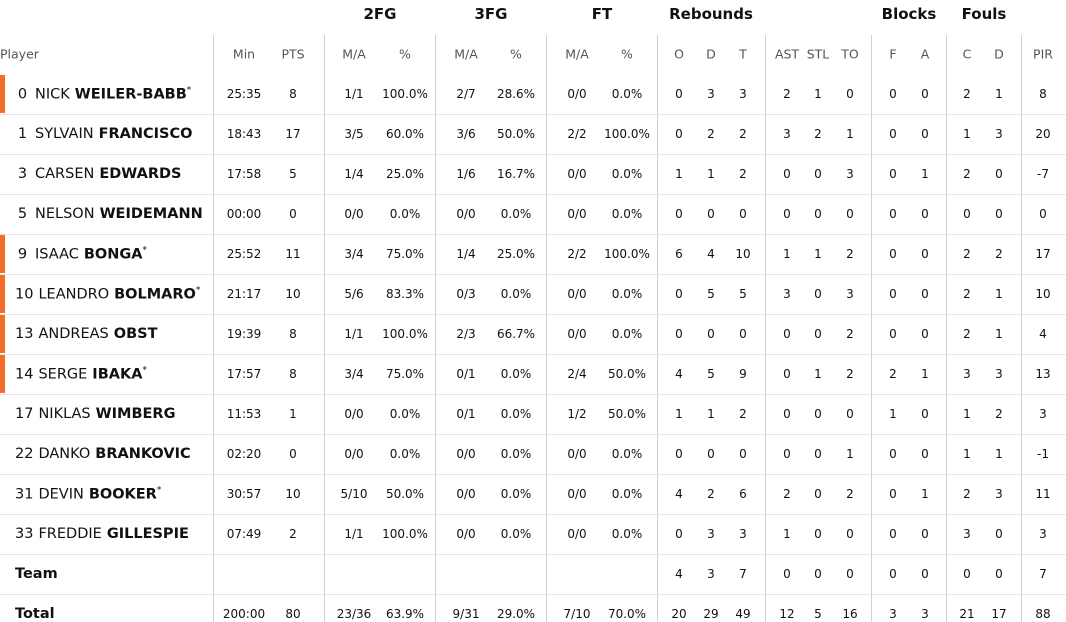  I want to click on stat-cell: 17:58, so click(244, 174).